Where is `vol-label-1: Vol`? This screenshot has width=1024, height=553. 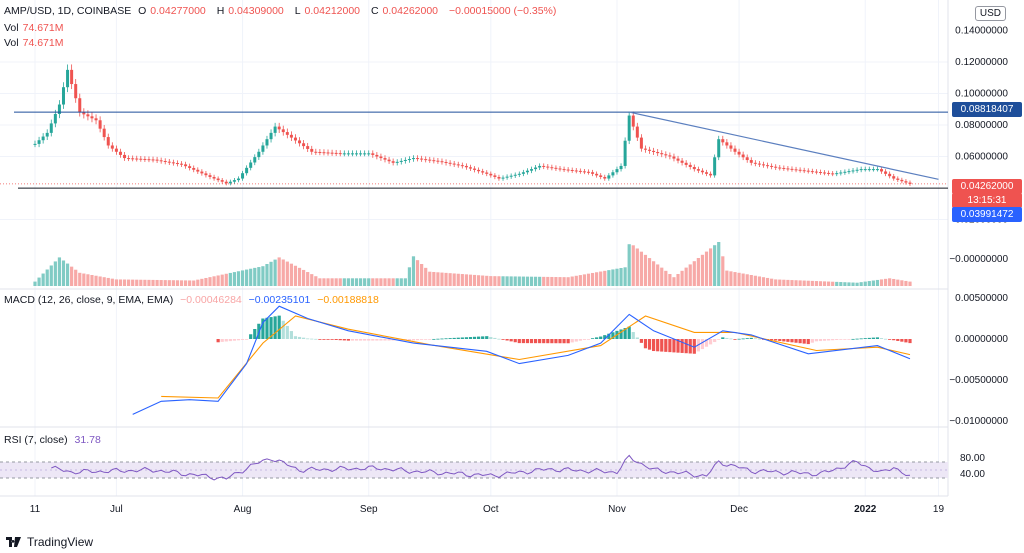 vol-label-1: Vol is located at coordinates (11, 28).